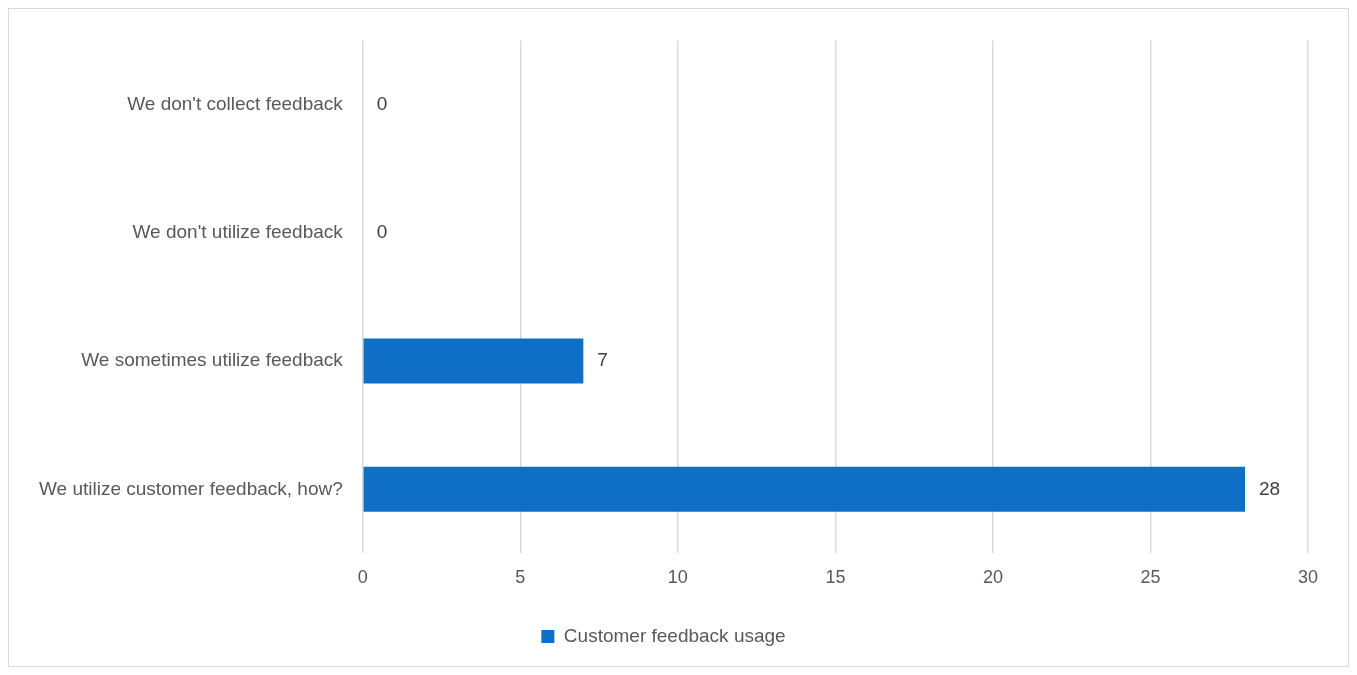 The height and width of the screenshot is (675, 1357). Describe the element at coordinates (235, 103) in the screenshot. I see `y-tick-label: We don't collect feedback` at that location.